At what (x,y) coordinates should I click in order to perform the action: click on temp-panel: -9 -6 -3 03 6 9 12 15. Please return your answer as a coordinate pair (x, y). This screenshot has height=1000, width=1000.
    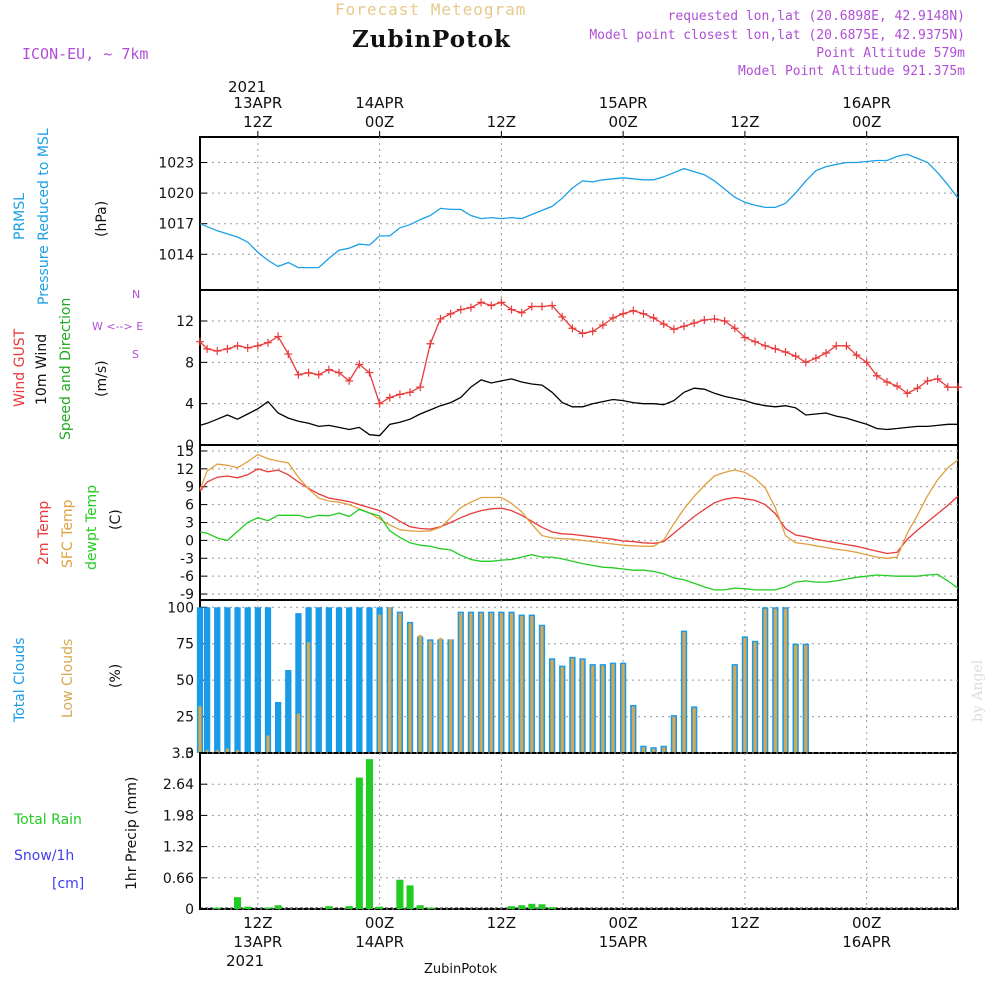
    Looking at the image, I should click on (567, 523).